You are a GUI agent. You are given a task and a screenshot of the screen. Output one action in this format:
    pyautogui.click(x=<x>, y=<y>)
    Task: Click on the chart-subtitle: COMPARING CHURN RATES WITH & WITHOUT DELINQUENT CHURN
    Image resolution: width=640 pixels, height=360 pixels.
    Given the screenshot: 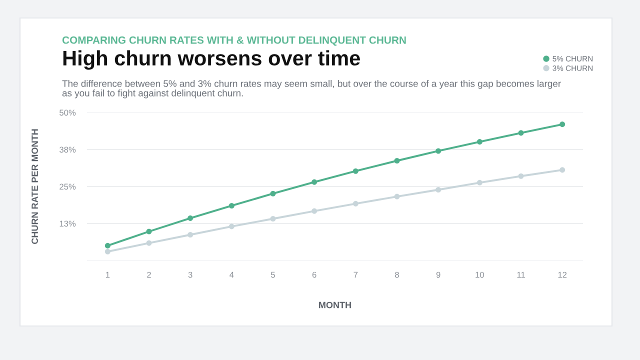 What is the action you would take?
    pyautogui.click(x=234, y=41)
    